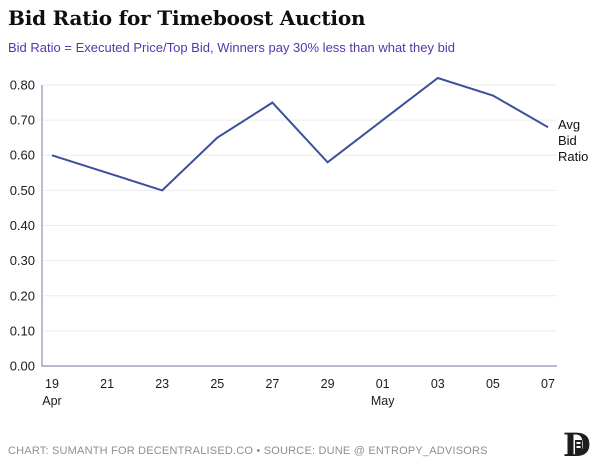 The image size is (600, 467). What do you see at coordinates (298, 392) in the screenshot?
I see `x-tick-labels: 19 21 23 25 27 29 01 03 05 07 Apr May` at bounding box center [298, 392].